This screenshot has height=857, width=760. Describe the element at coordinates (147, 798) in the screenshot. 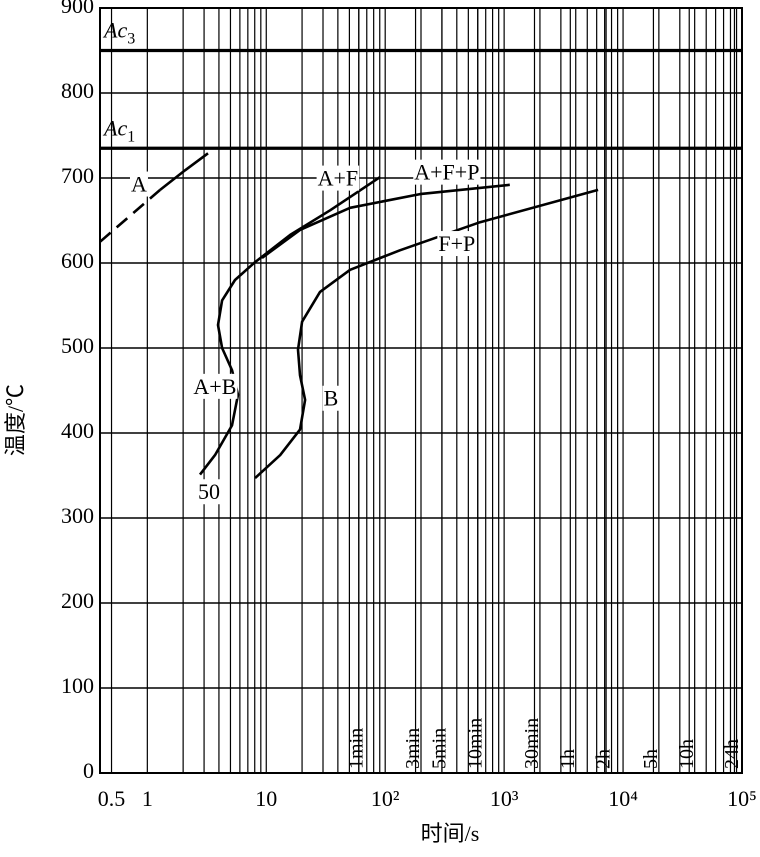

I see `x-tick-label: 1` at that location.